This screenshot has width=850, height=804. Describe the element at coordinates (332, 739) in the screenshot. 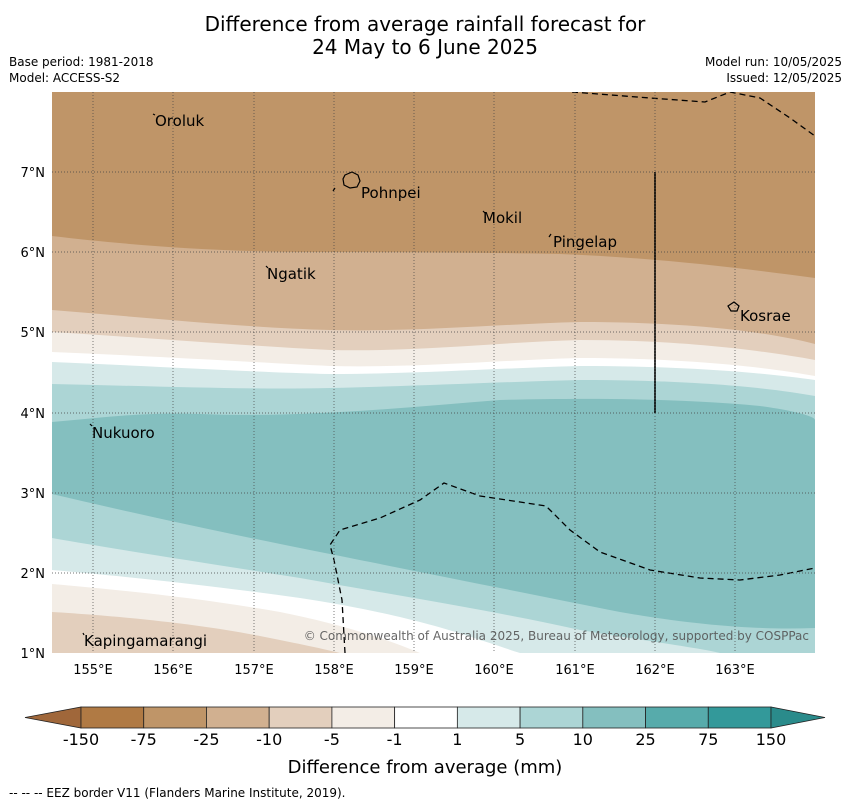

I see `colorbar-tick-label: -5` at that location.